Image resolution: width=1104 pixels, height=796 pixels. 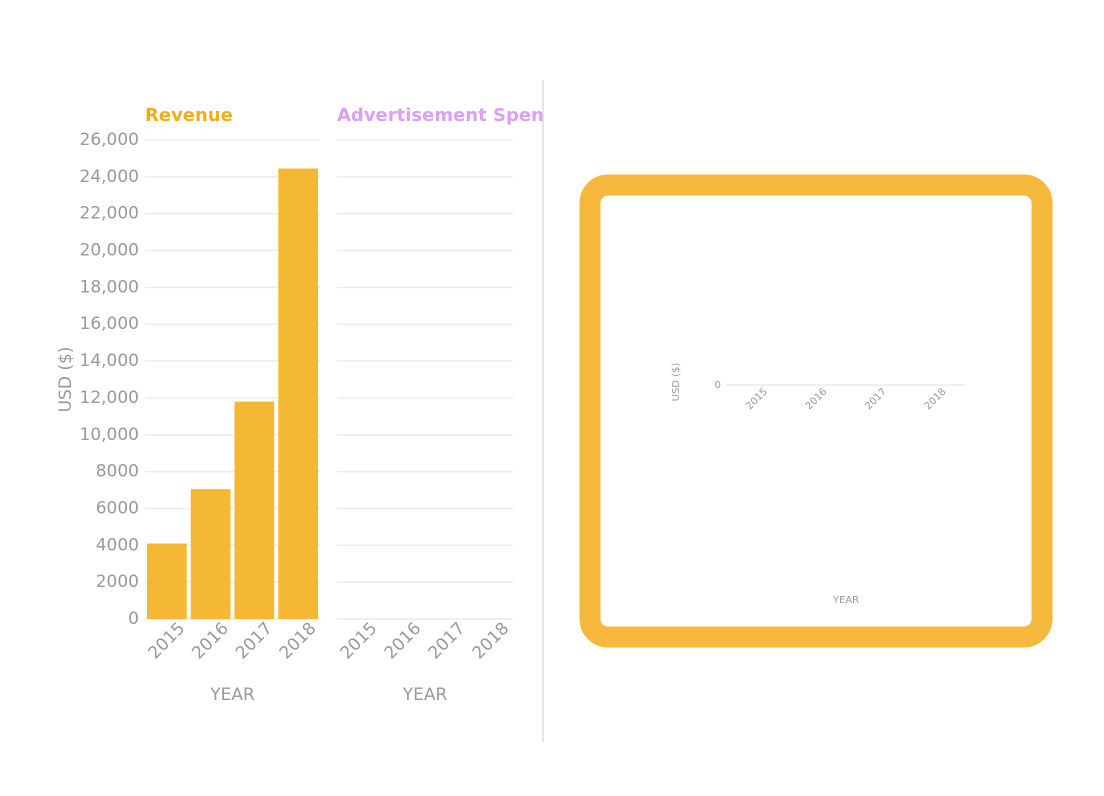 I want to click on y-tick-label: 8000, so click(x=117, y=472).